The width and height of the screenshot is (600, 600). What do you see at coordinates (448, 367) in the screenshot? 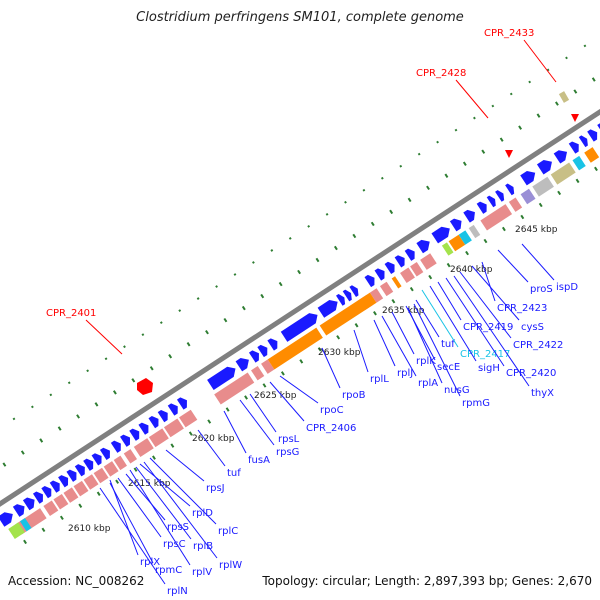
I see `callout-label: secE` at bounding box center [448, 367].